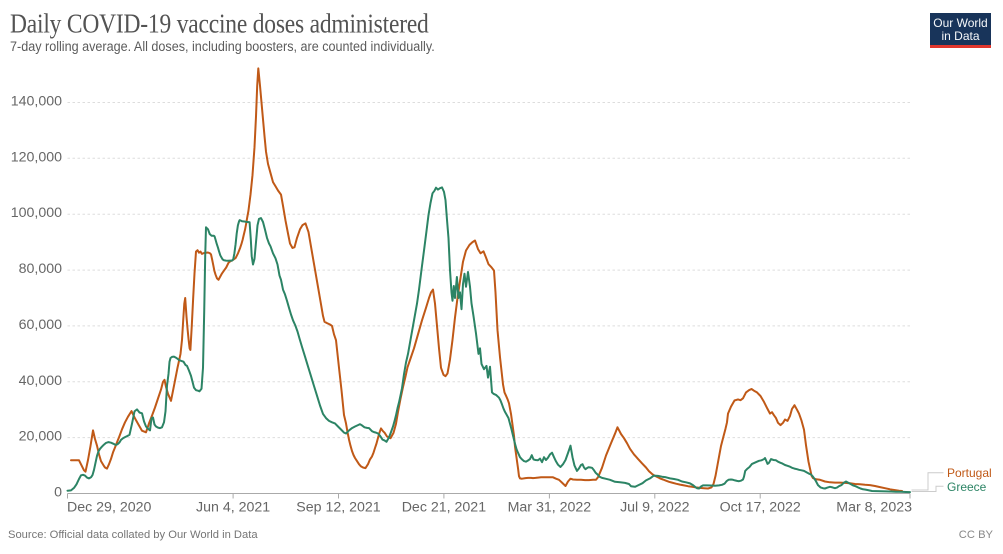 Image resolution: width=1003 pixels, height=554 pixels. What do you see at coordinates (41, 437) in the screenshot?
I see `svg-text: 20,000` at bounding box center [41, 437].